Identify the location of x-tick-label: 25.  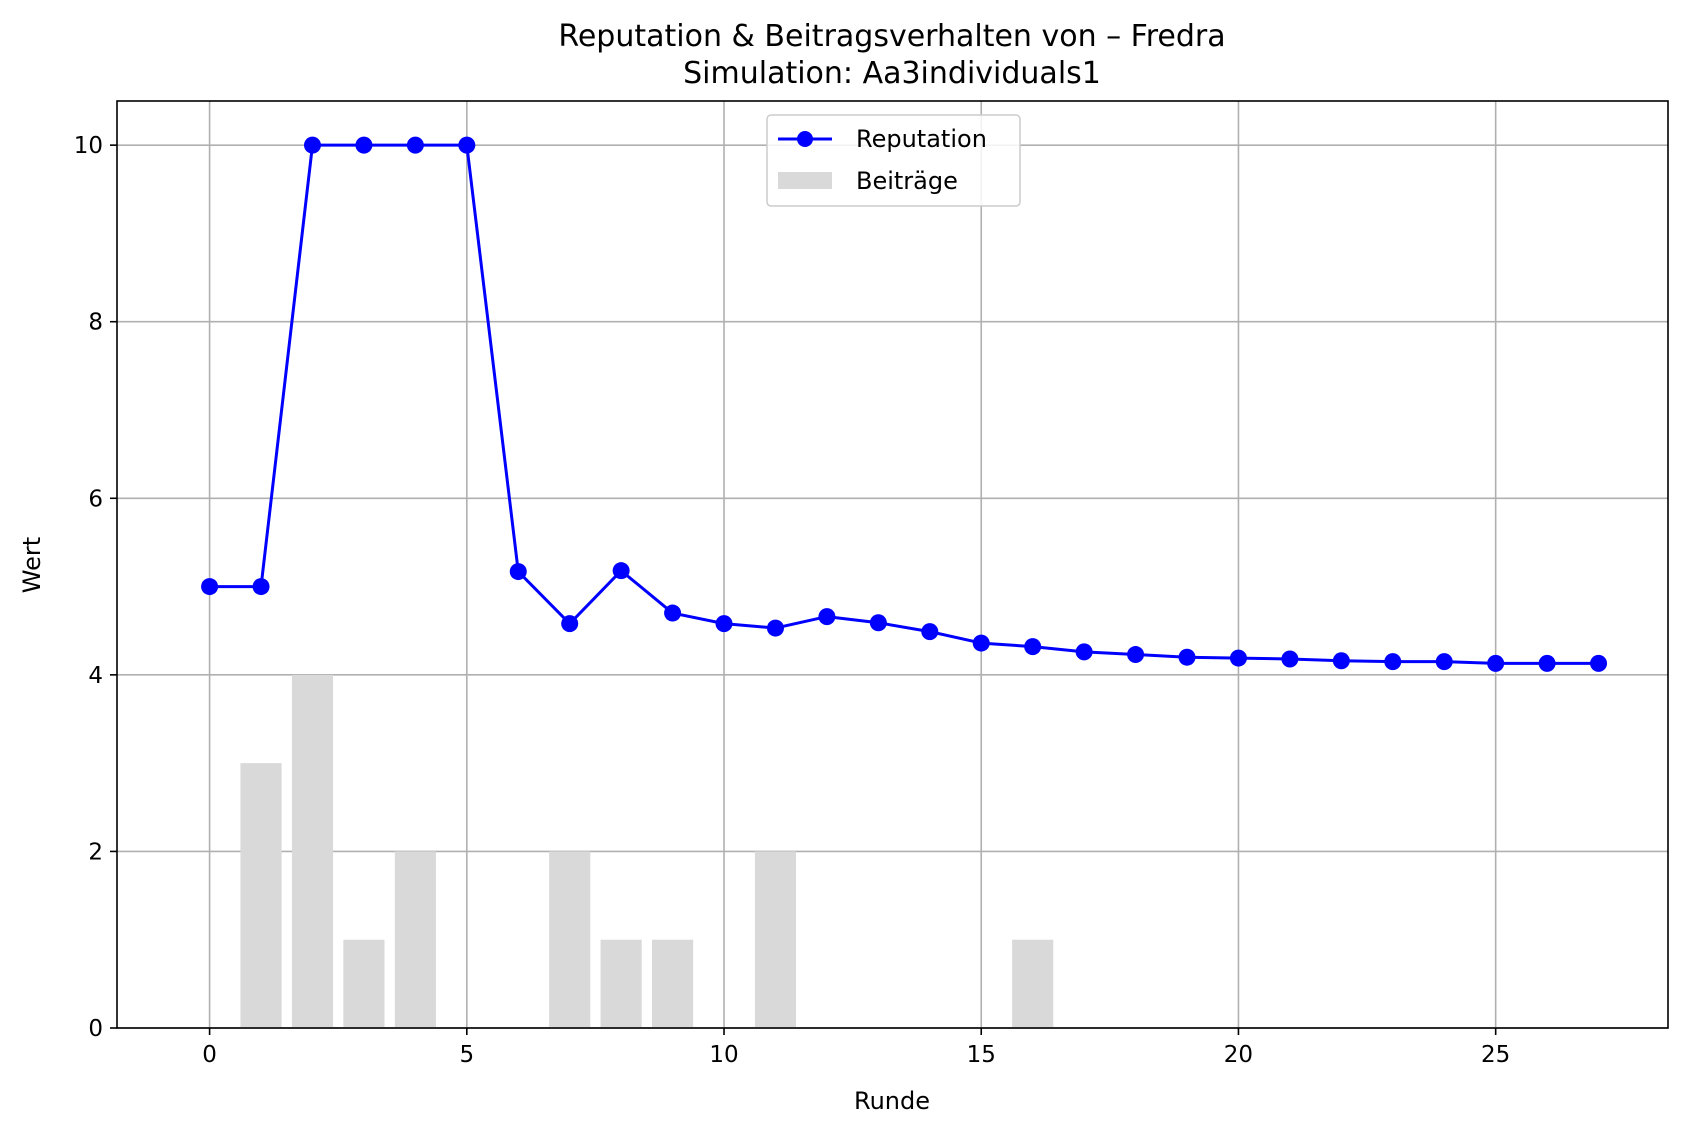
(1495, 1055).